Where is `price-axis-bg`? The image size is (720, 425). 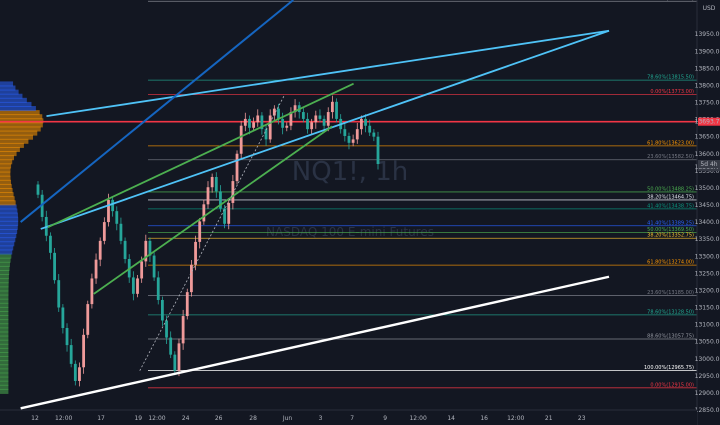
price-axis-bg is located at coordinates (708, 212).